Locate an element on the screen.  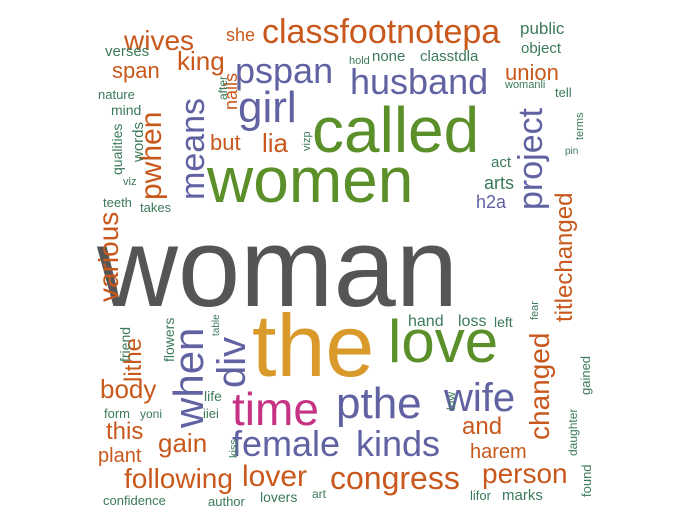
cloud-word-hold: hold is located at coordinates (359, 61).